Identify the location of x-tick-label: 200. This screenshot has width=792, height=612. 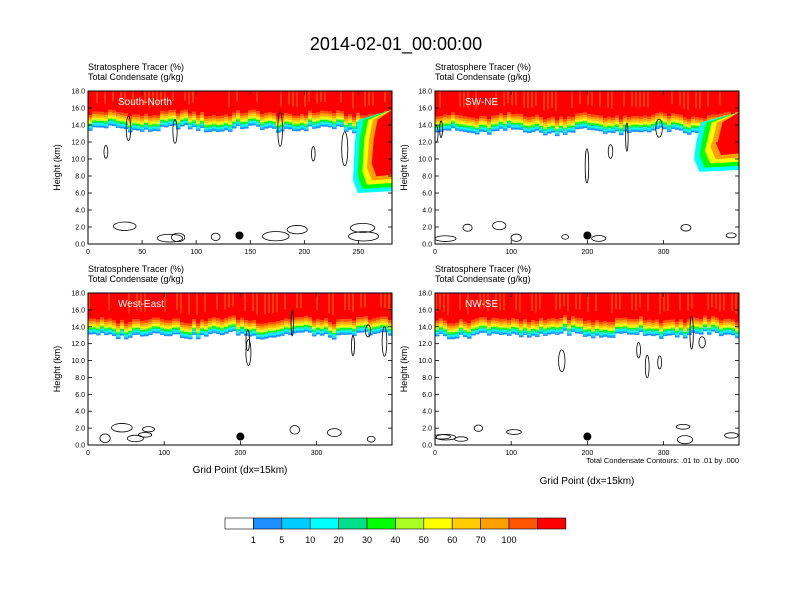
(588, 252).